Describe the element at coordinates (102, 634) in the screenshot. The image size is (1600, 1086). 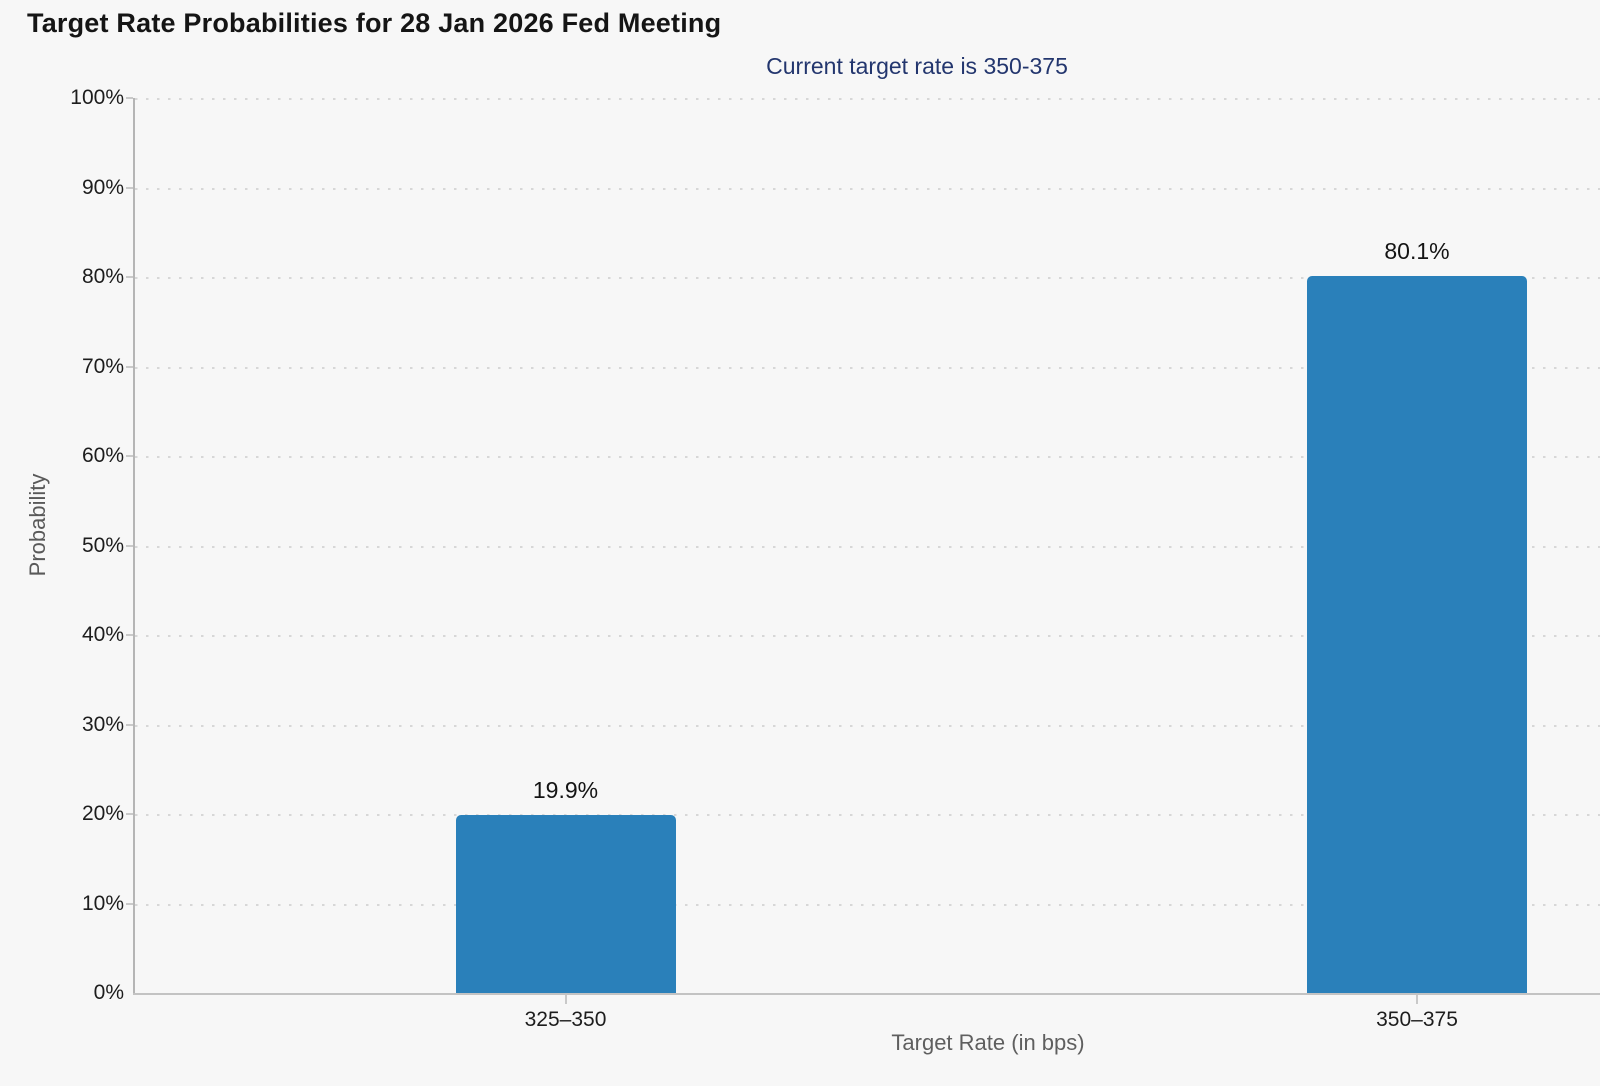
I see `y-tick-label: 40%` at that location.